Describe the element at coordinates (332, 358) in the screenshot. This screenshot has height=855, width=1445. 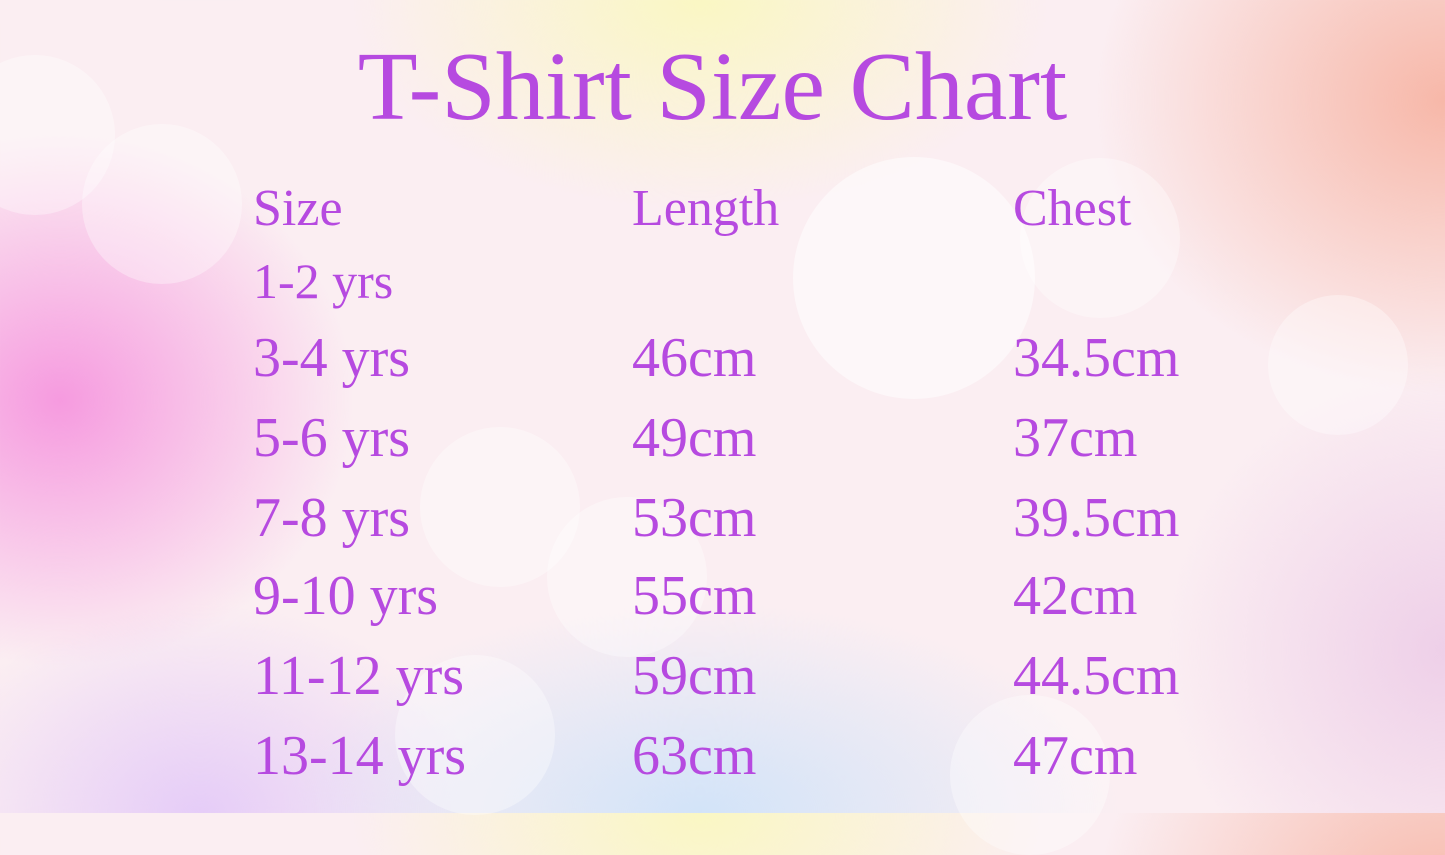
I see `size-cell: 3-4 yrs` at that location.